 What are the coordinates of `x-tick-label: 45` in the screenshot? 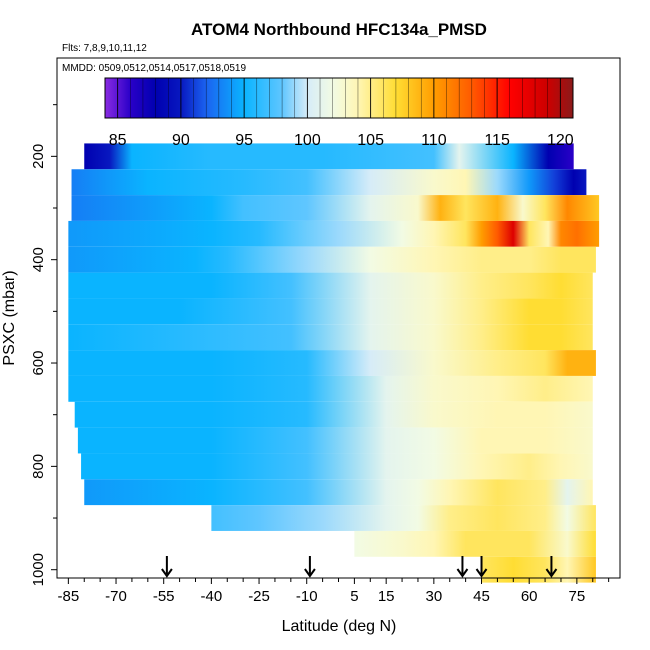 It's located at (481, 596).